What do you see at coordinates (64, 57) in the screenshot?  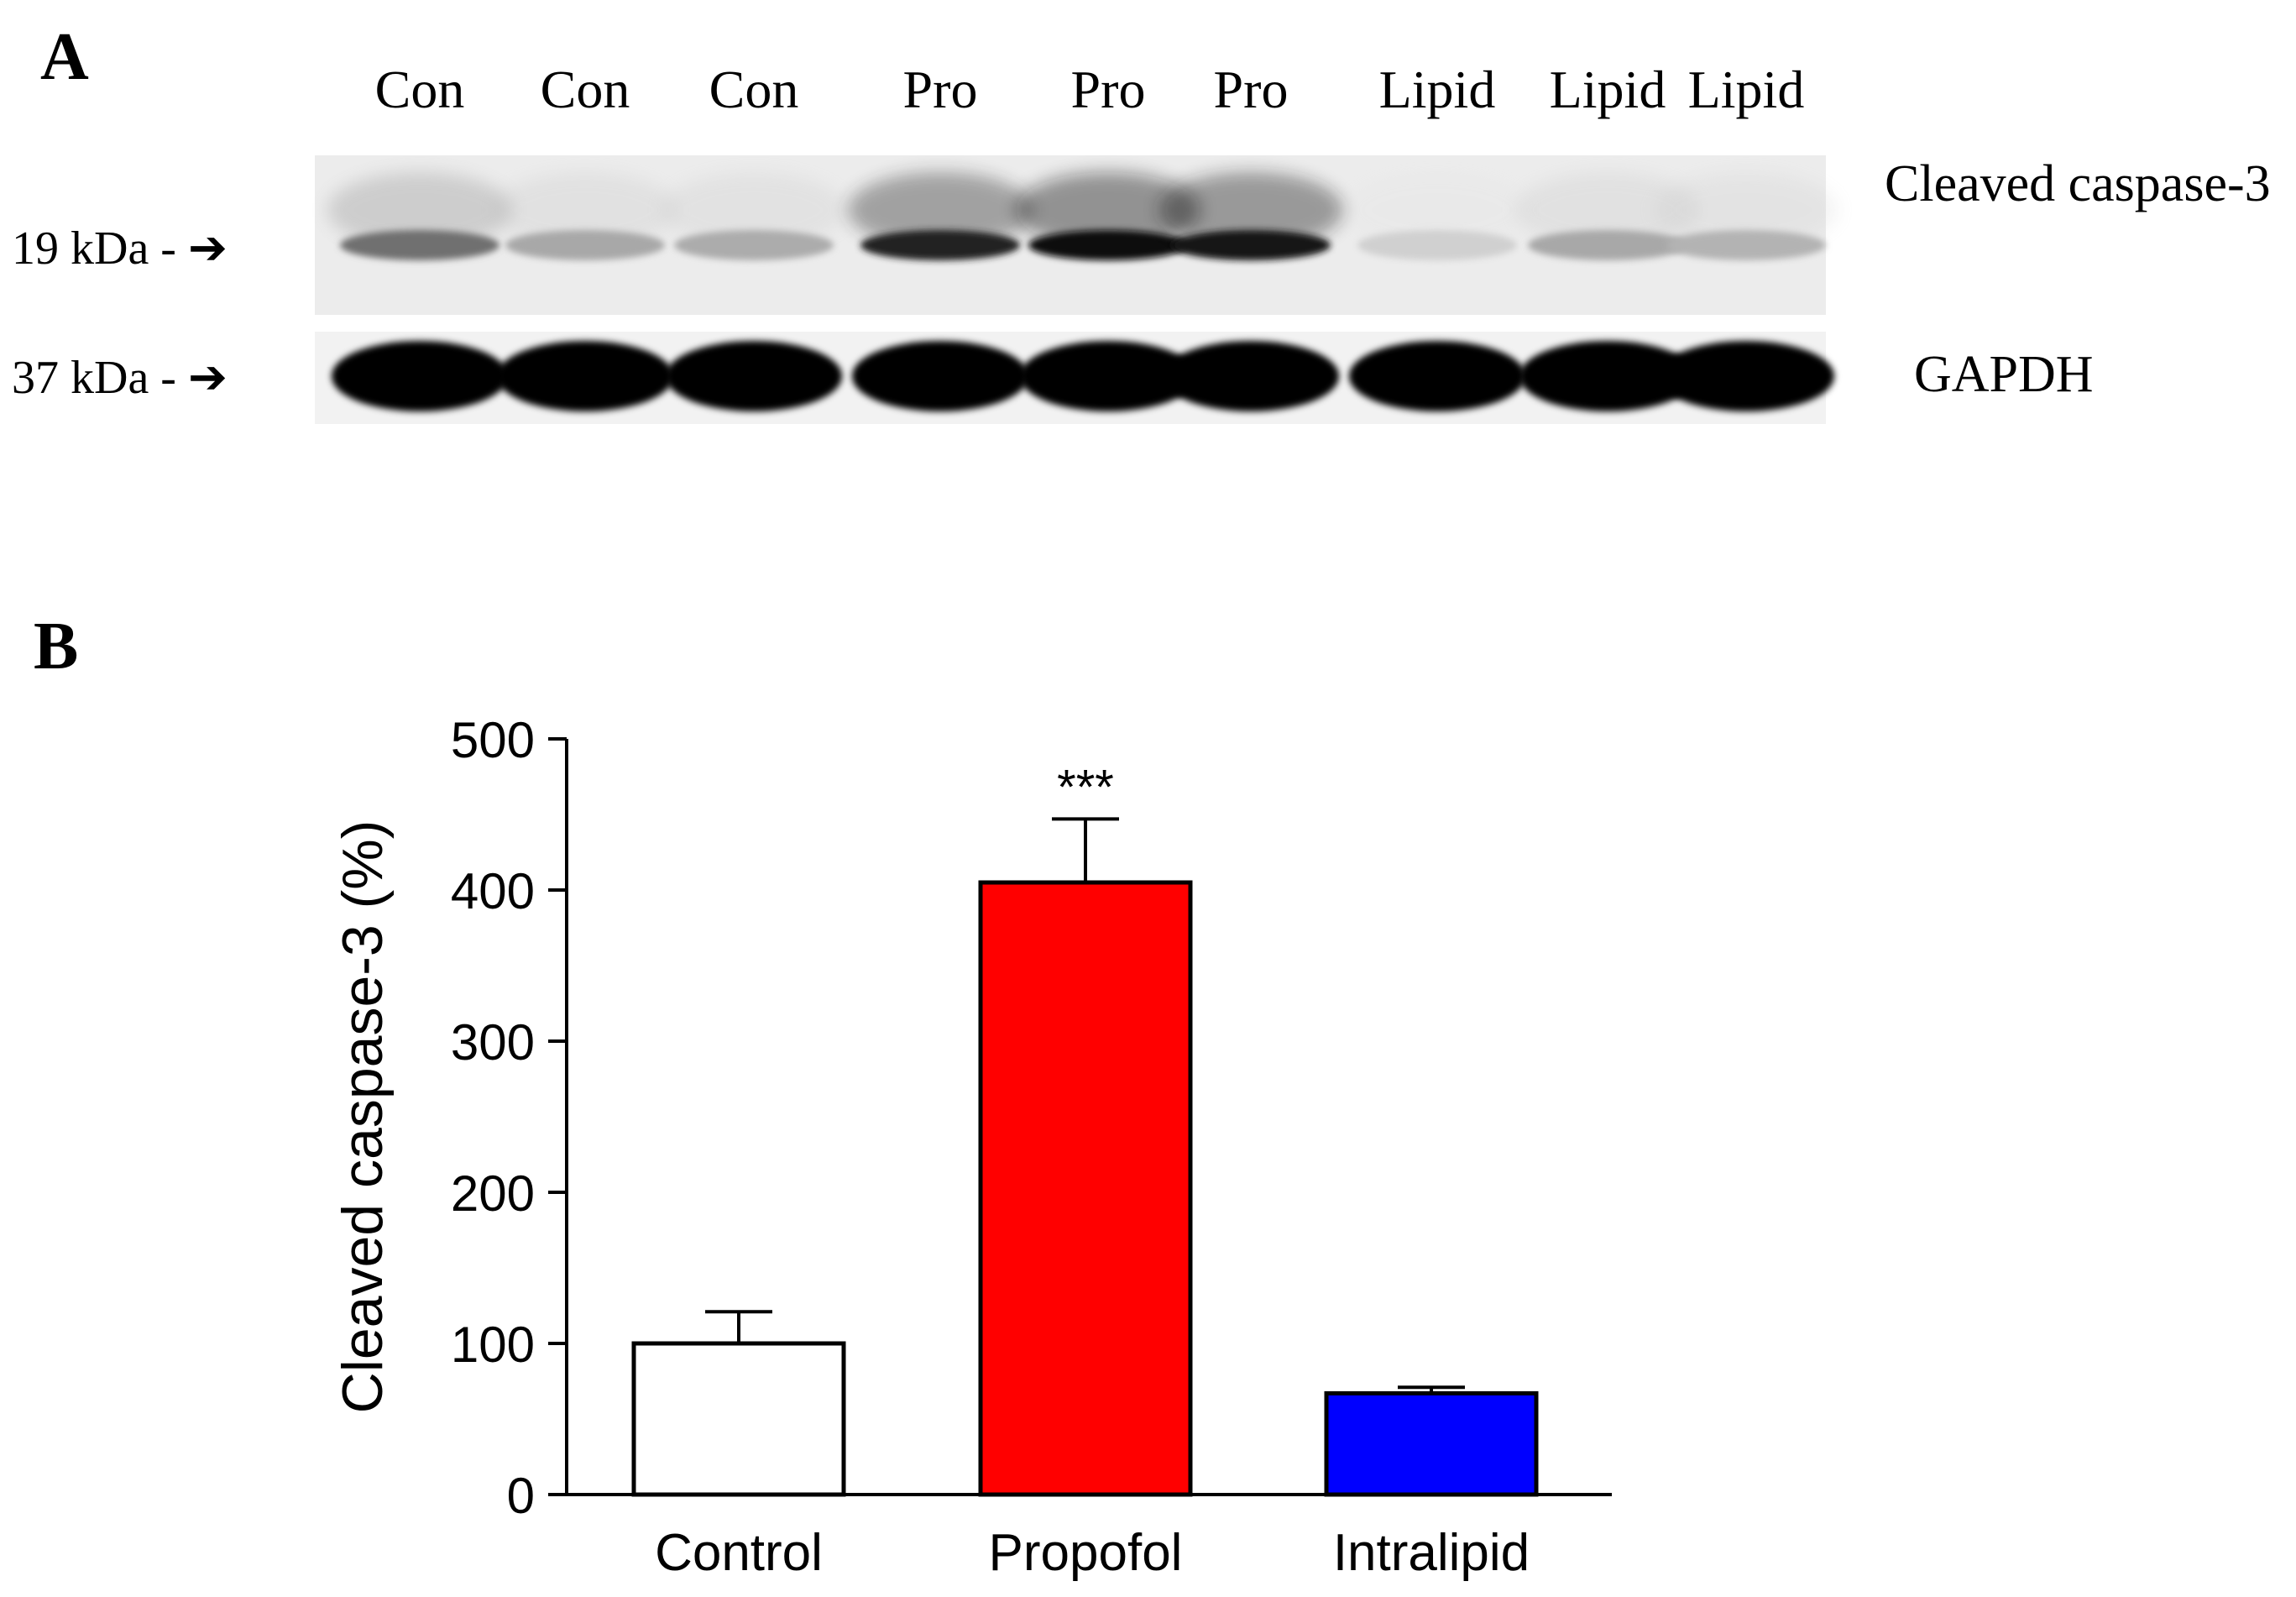 I see `panel-a-letter: A` at bounding box center [64, 57].